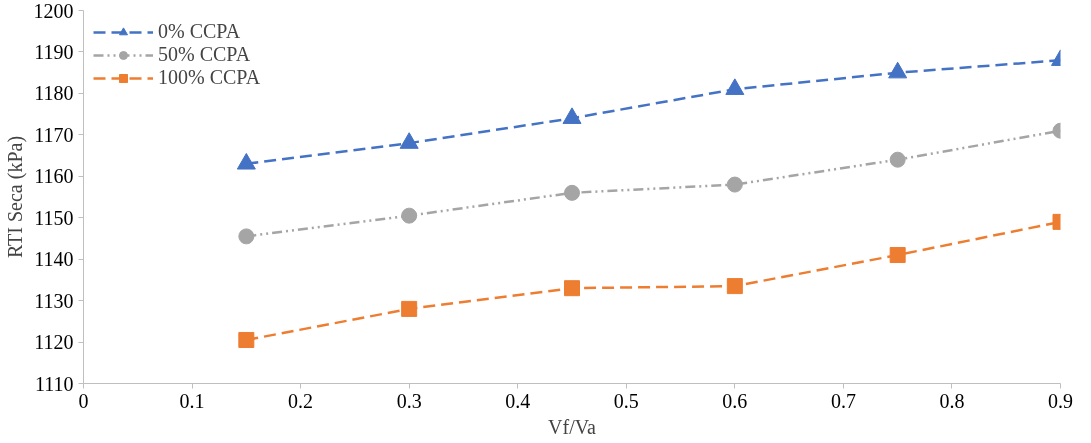 The image size is (1091, 443). What do you see at coordinates (209, 77) in the screenshot?
I see `legend-label: 100% CCPA` at bounding box center [209, 77].